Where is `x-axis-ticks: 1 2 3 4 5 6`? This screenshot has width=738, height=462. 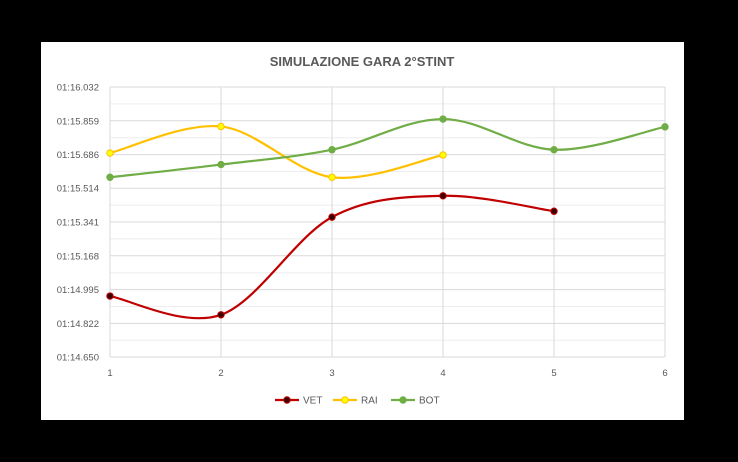
x-axis-ticks: 1 2 3 4 5 6 is located at coordinates (387, 373).